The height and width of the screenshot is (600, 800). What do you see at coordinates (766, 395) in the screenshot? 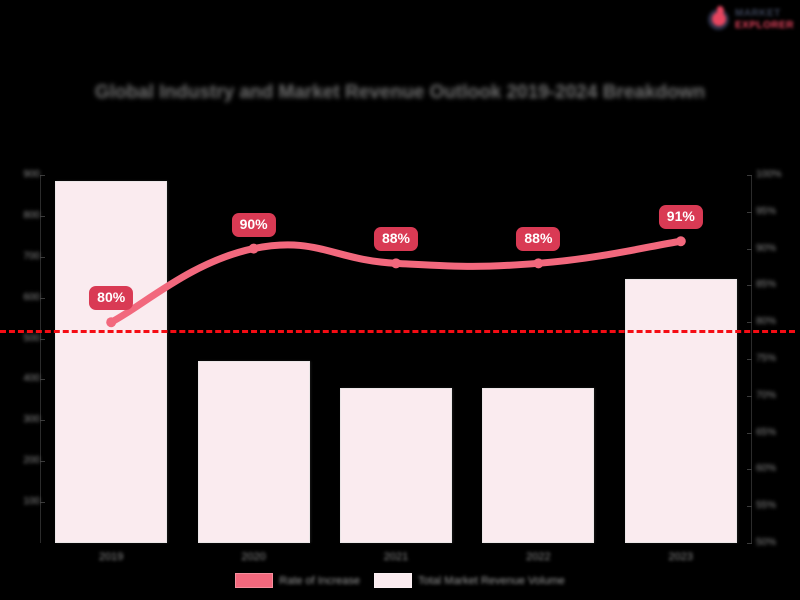
I see `right-axis-tick-label: 70%` at bounding box center [766, 395].